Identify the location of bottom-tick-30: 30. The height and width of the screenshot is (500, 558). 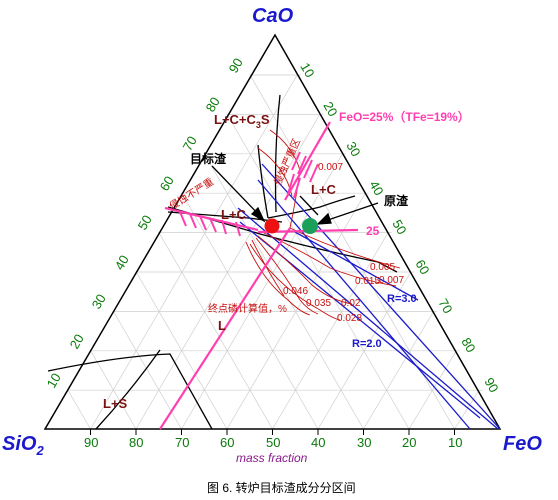
(364, 442).